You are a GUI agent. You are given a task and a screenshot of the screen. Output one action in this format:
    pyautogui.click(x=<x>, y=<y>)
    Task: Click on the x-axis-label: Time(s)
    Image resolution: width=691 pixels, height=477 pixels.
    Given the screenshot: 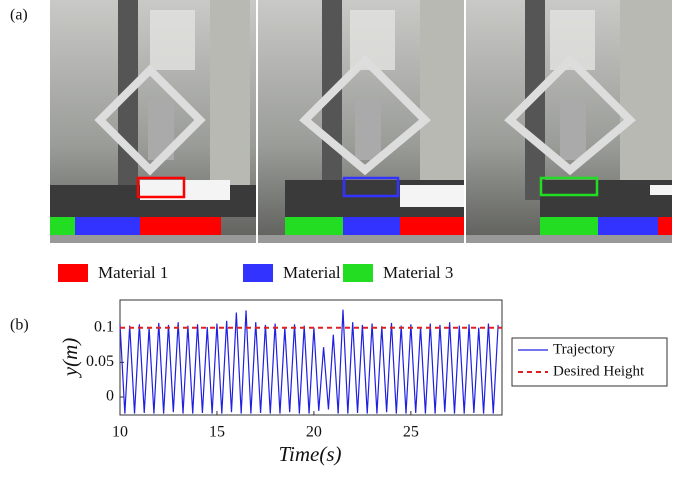 What is the action you would take?
    pyautogui.click(x=310, y=454)
    